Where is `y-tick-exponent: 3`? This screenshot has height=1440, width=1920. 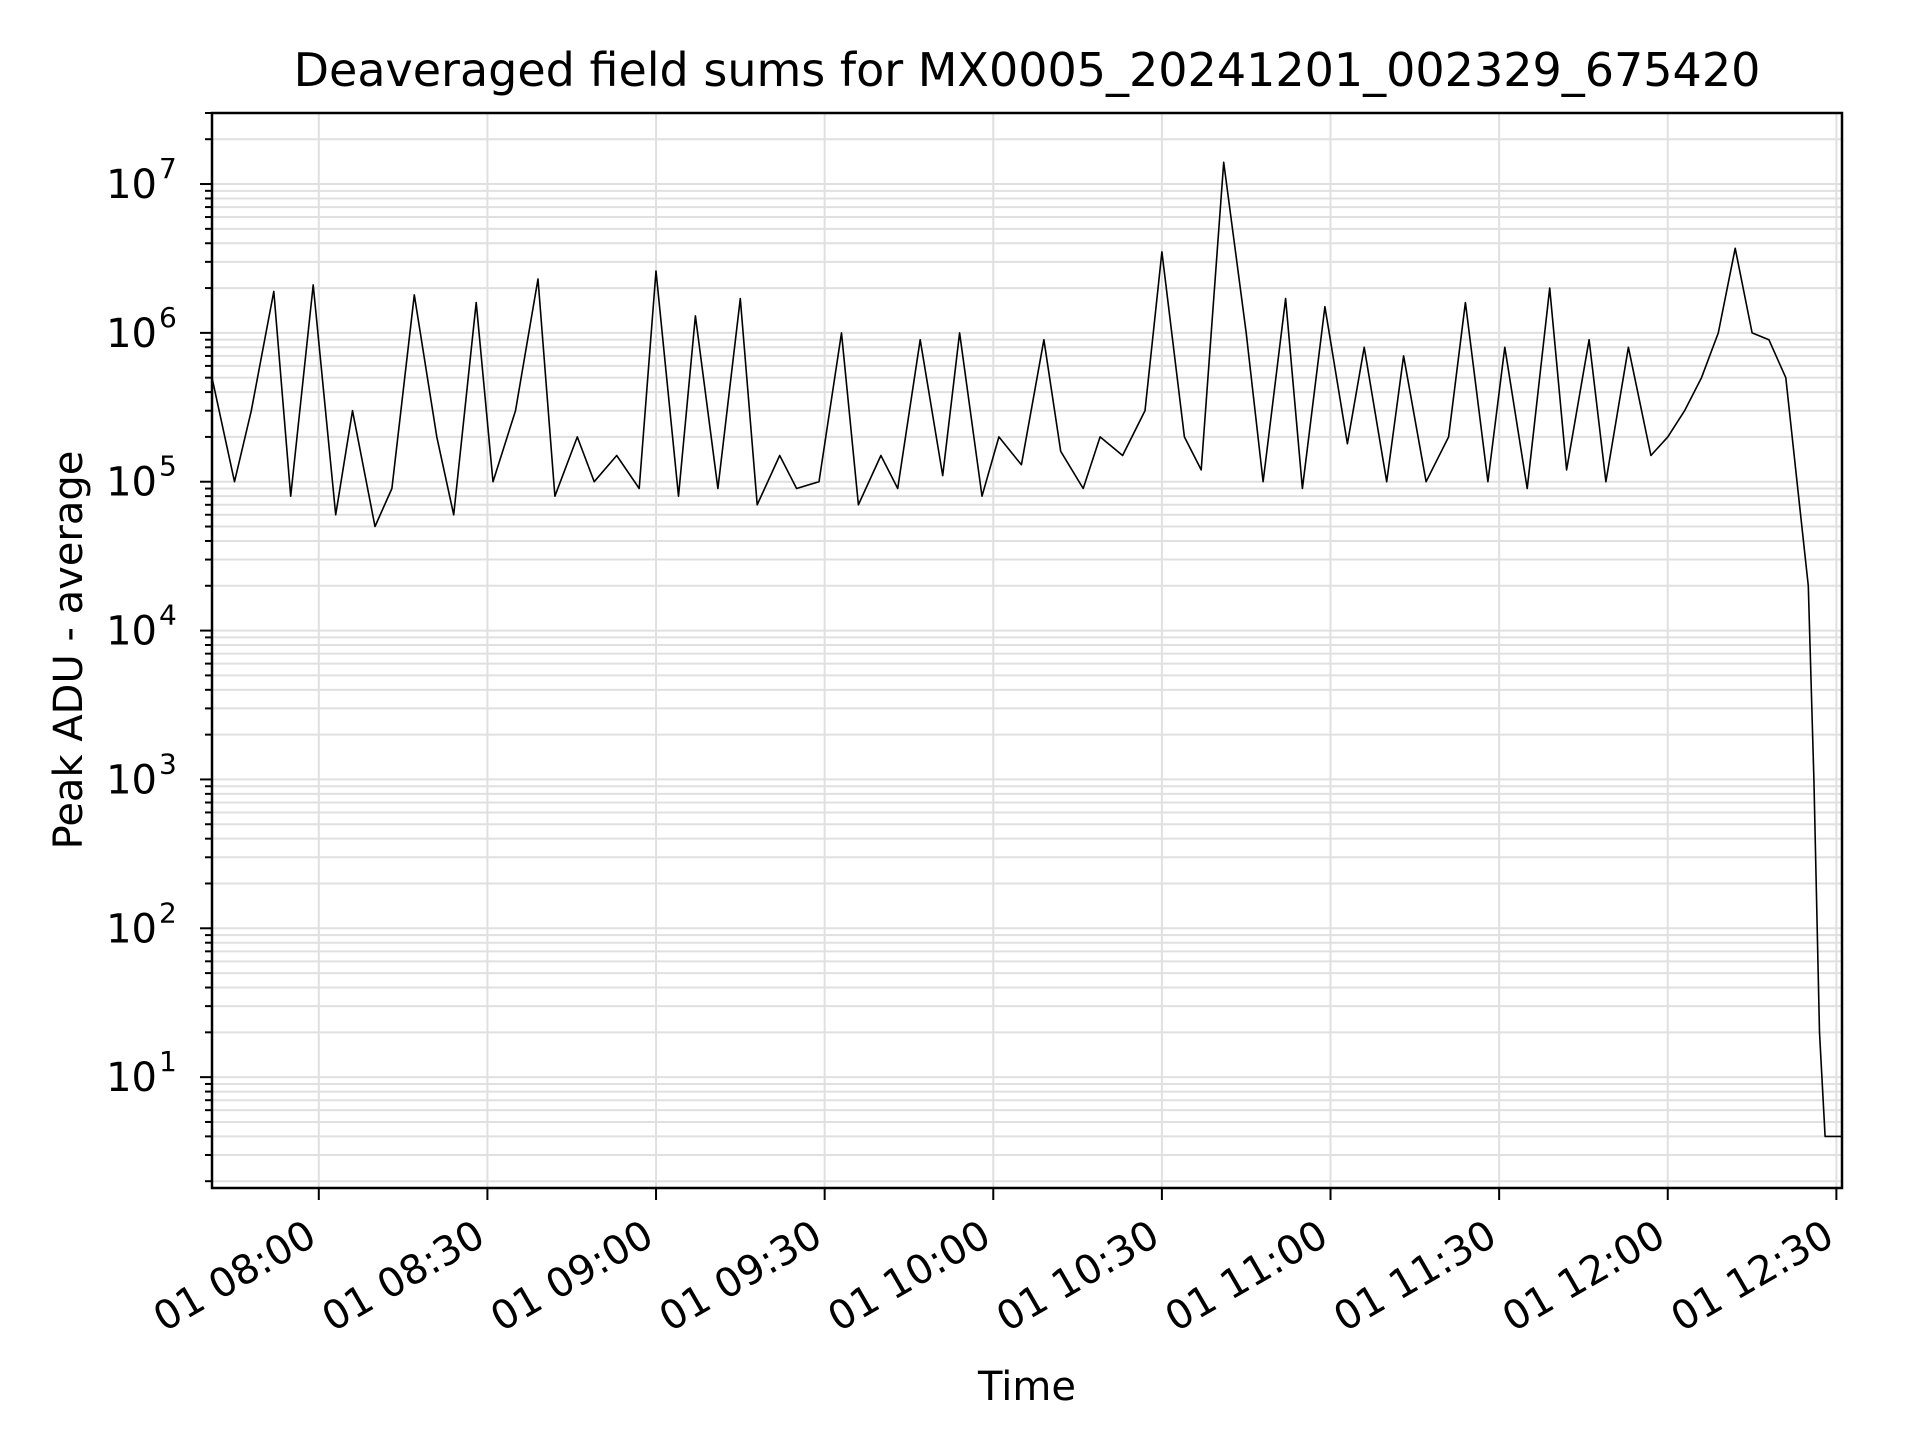 y-tick-exponent: 3 is located at coordinates (168, 763).